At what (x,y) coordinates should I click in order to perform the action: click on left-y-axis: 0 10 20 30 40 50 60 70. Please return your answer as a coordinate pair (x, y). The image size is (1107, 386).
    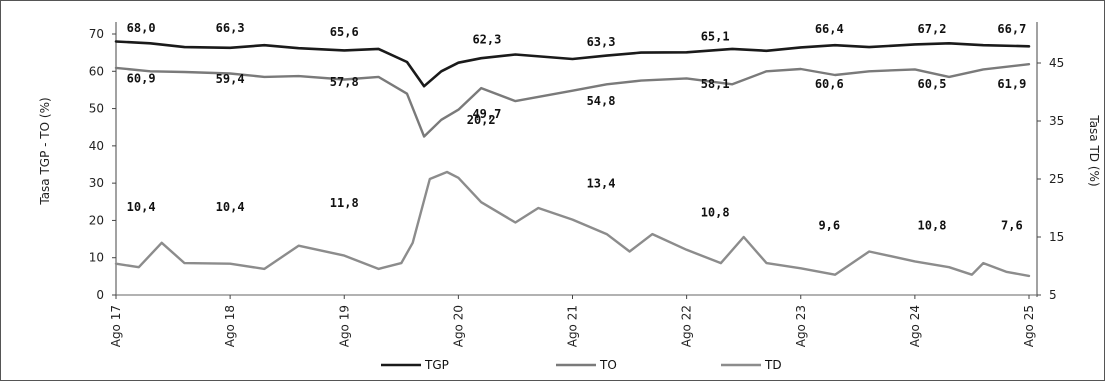
    Looking at the image, I should click on (103, 162).